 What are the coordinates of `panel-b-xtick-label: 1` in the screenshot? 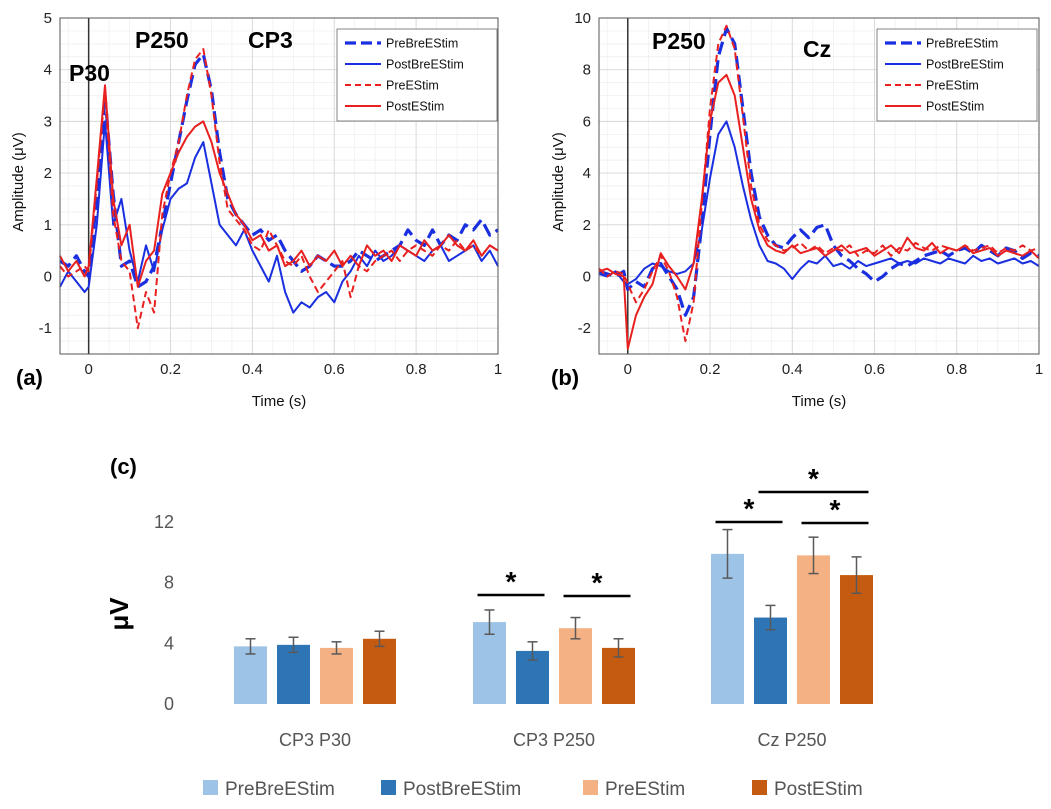 It's located at (1039, 369).